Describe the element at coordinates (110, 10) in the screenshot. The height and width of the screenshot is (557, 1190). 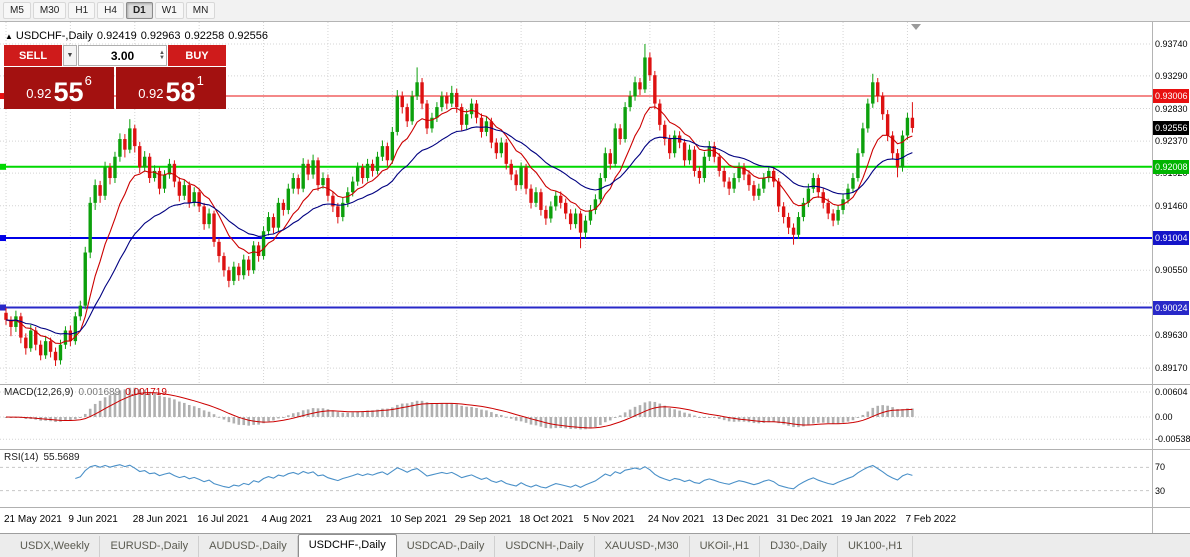
I see `timeframe-button-h4: H4` at that location.